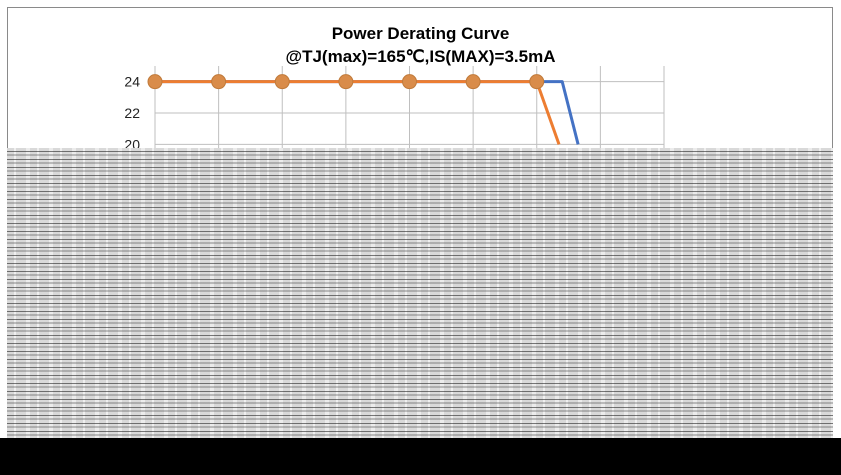 The width and height of the screenshot is (841, 475). Describe the element at coordinates (420, 56) in the screenshot. I see `chart-subtitle: @TJ(max)=165℃,IS(MAX)=3.5mA` at that location.